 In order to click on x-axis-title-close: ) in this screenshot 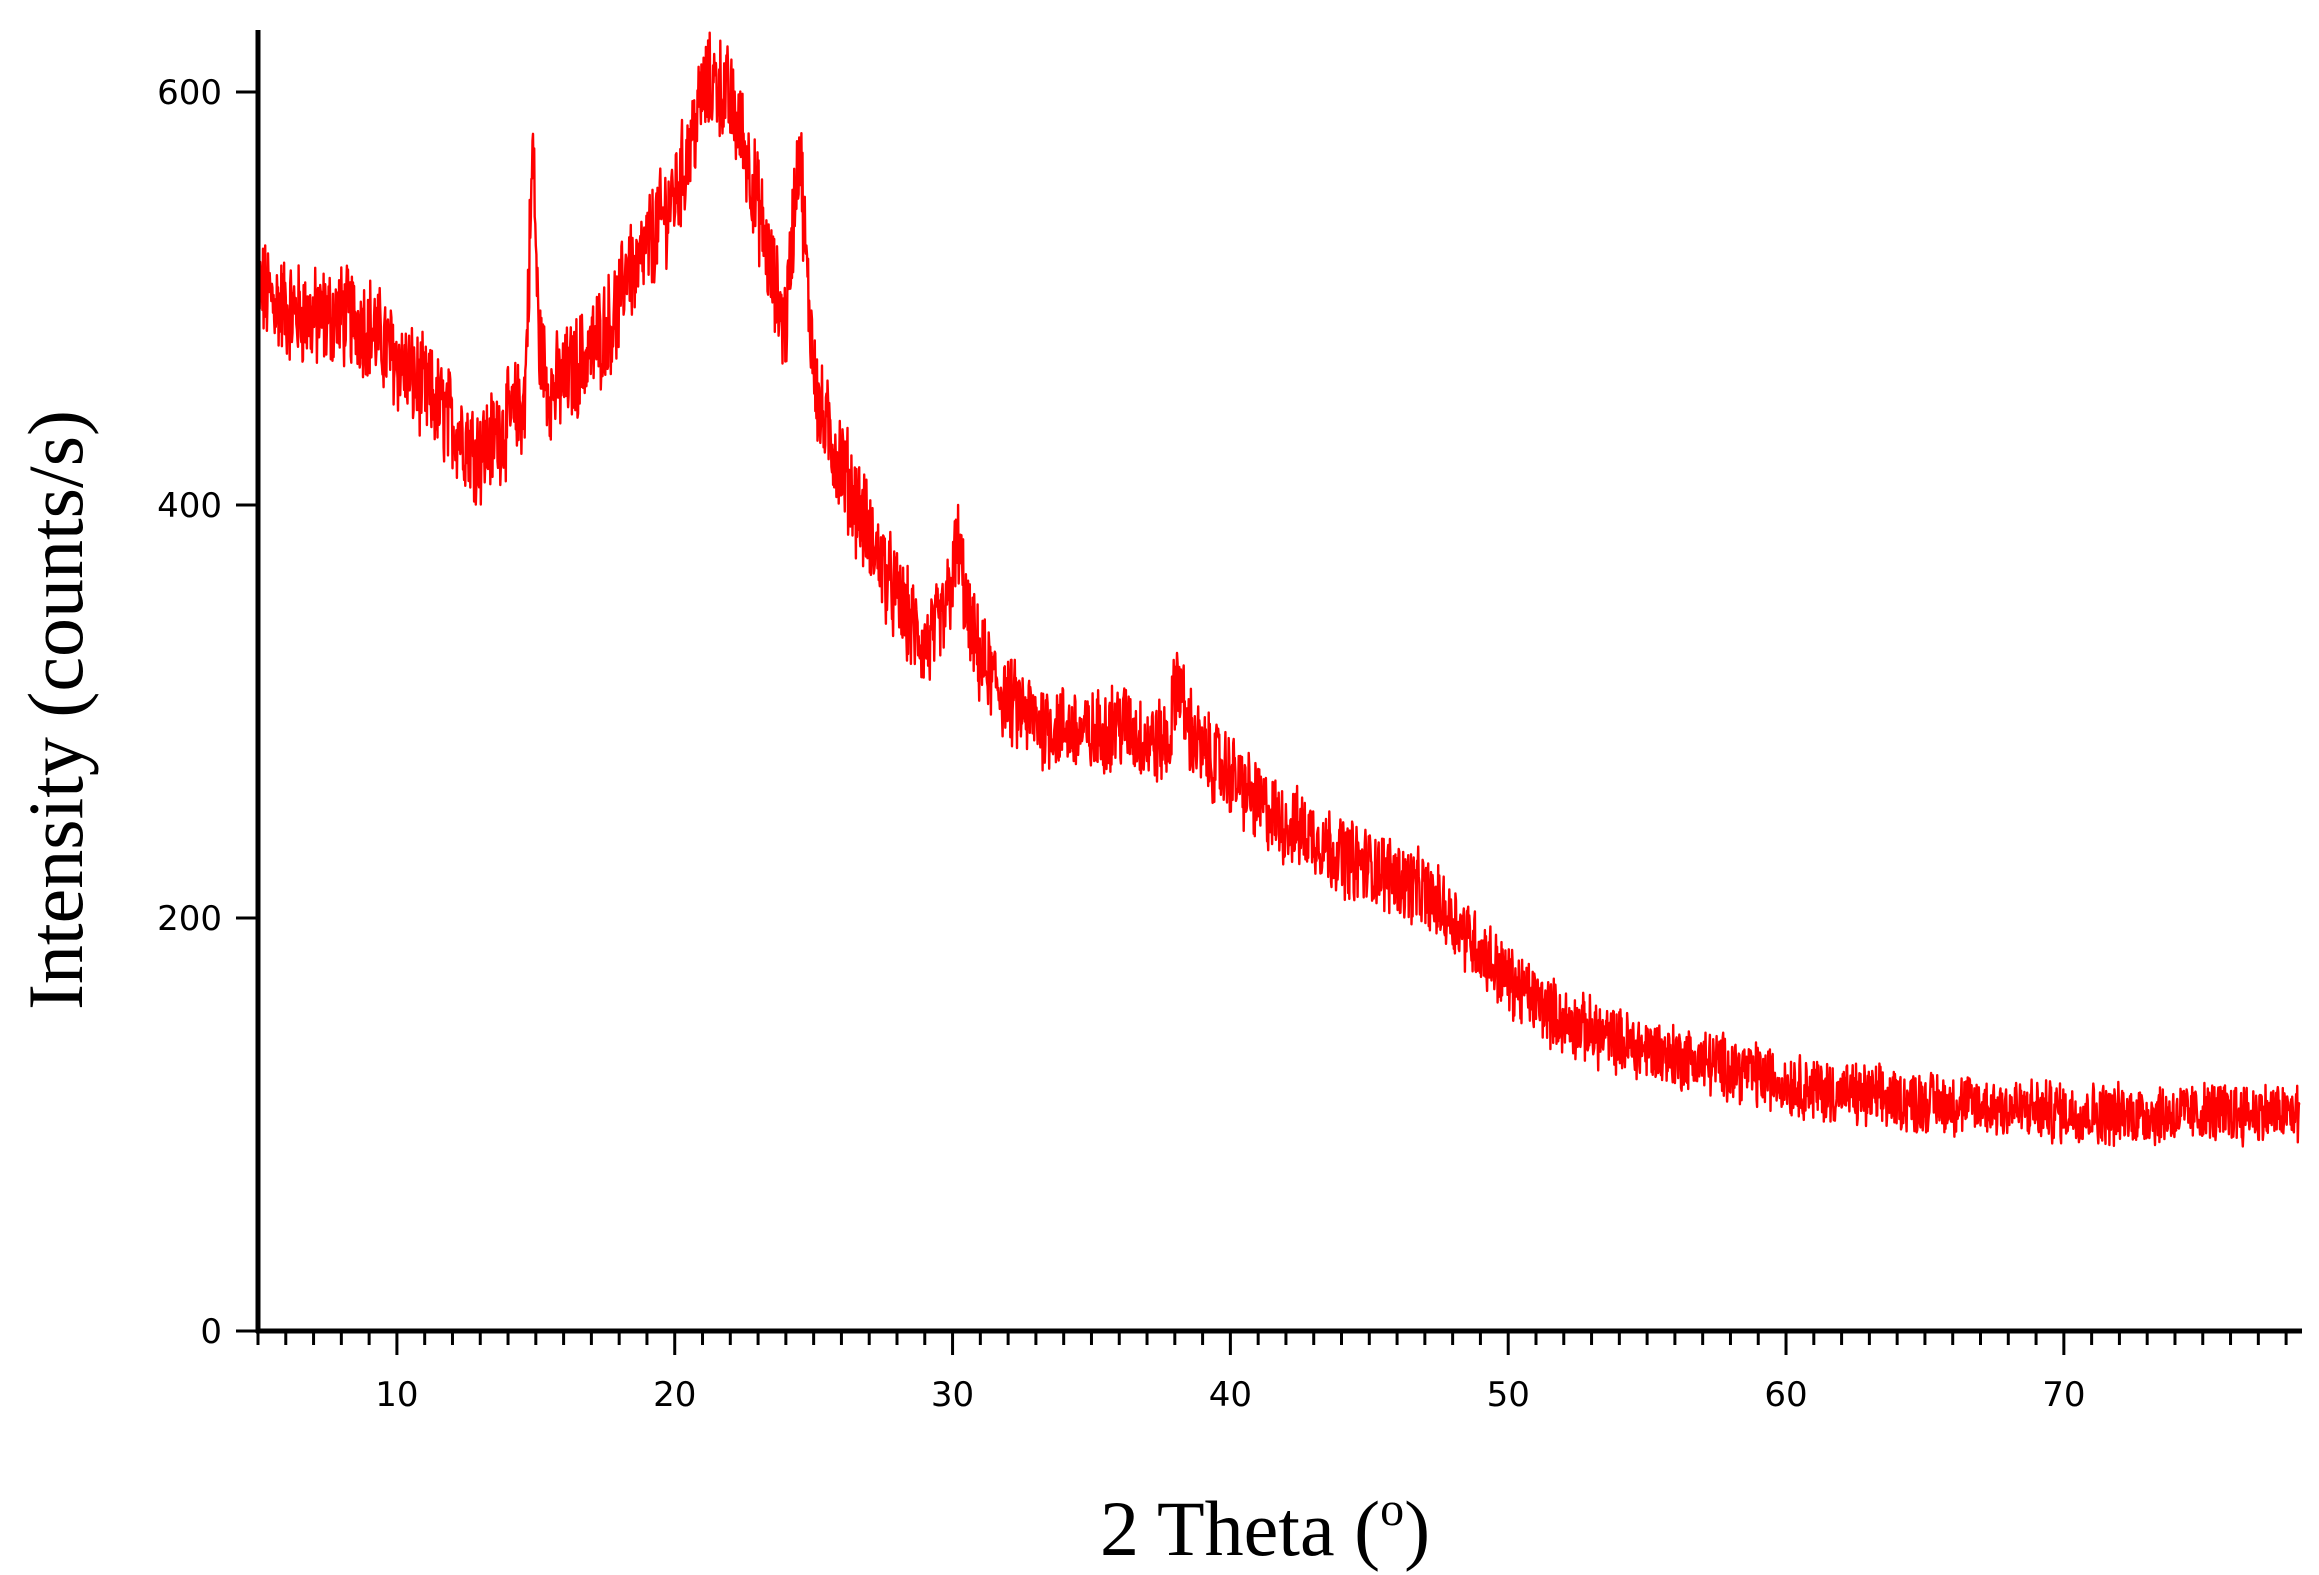, I will do `click(1417, 1528)`.